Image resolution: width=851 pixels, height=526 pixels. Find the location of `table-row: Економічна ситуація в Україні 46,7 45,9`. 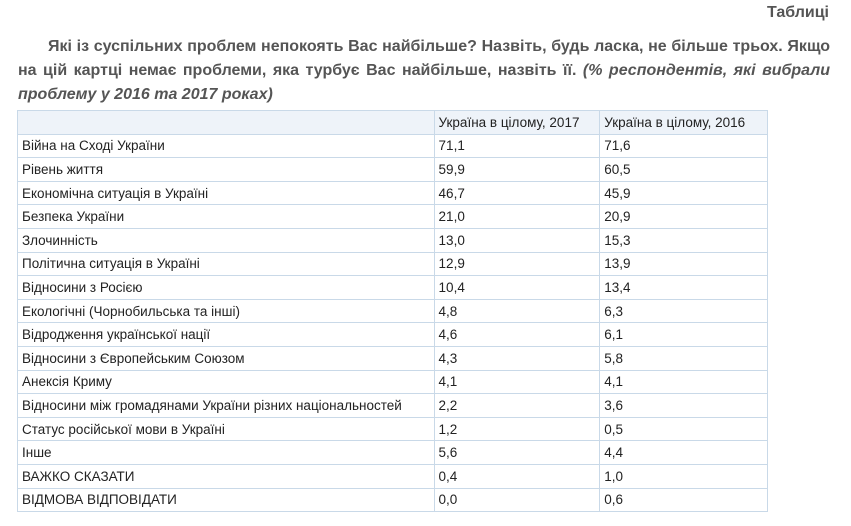

table-row: Економічна ситуація в Україні 46,7 45,9 is located at coordinates (392, 193).